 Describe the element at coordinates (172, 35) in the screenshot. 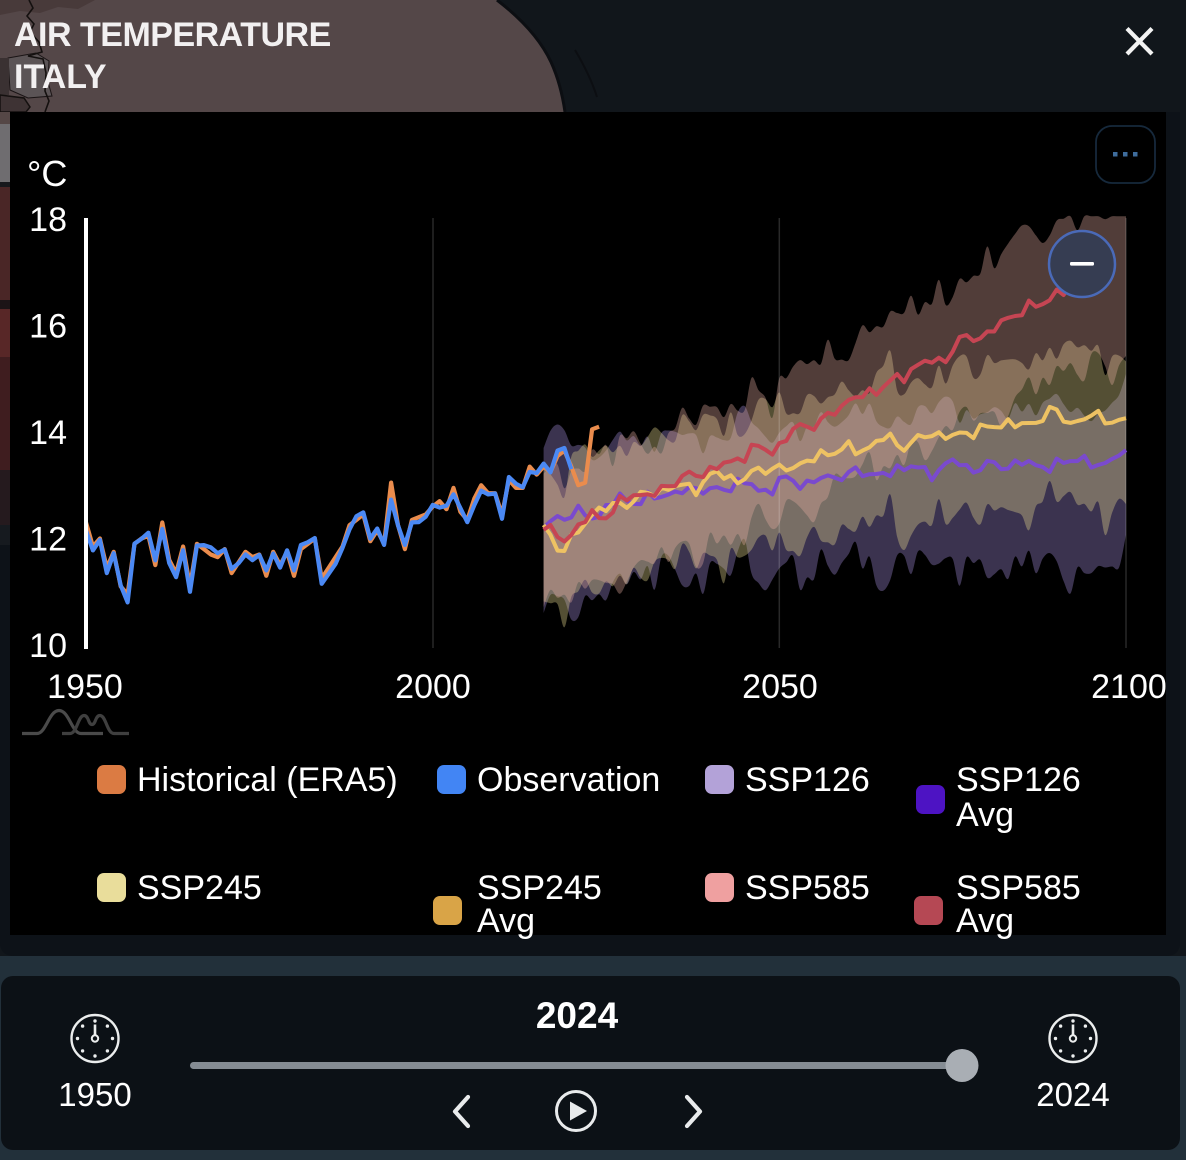

I see `svg-text: AIR TEMPERATURE` at that location.